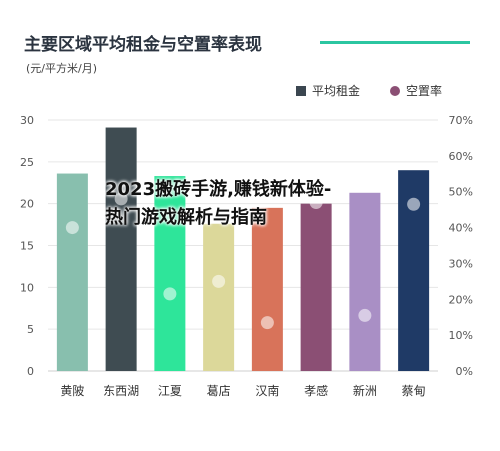 This screenshot has width=500, height=451. What do you see at coordinates (143, 45) in the screenshot?
I see `chart-title: 主要区域平均租金与空置率表现` at bounding box center [143, 45].